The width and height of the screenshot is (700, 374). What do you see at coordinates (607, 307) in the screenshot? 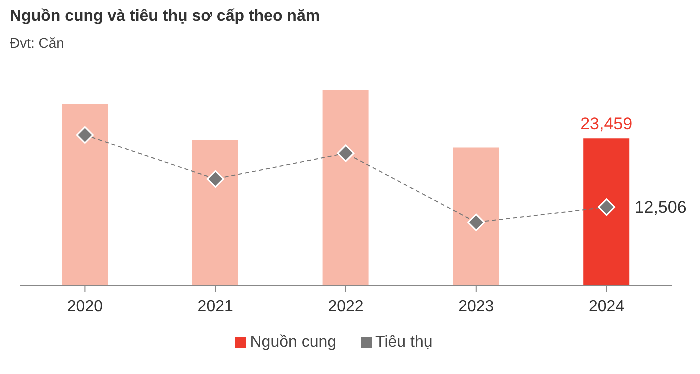
I see `x-tick-label: 2024` at bounding box center [607, 307].